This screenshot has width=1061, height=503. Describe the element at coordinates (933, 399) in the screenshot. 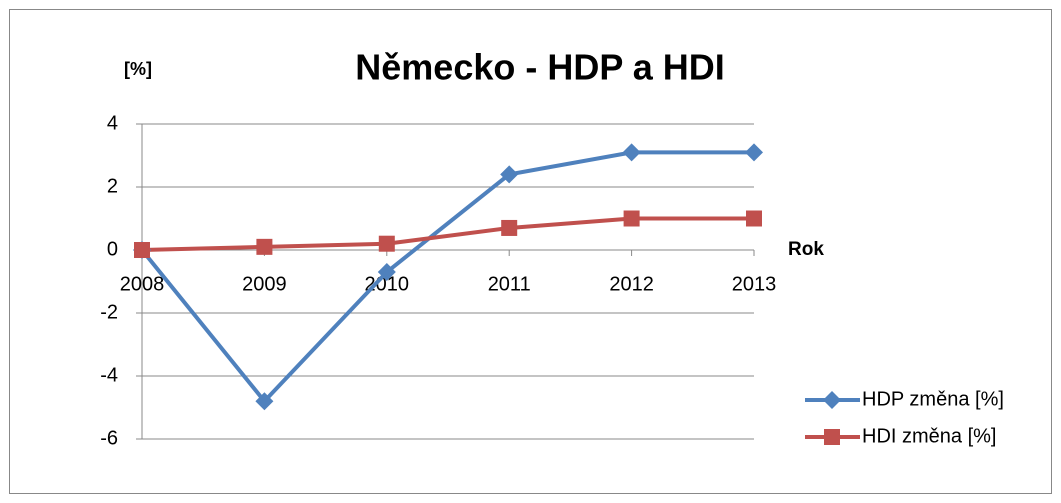

I see `legend-label: HDP změna [%]` at that location.